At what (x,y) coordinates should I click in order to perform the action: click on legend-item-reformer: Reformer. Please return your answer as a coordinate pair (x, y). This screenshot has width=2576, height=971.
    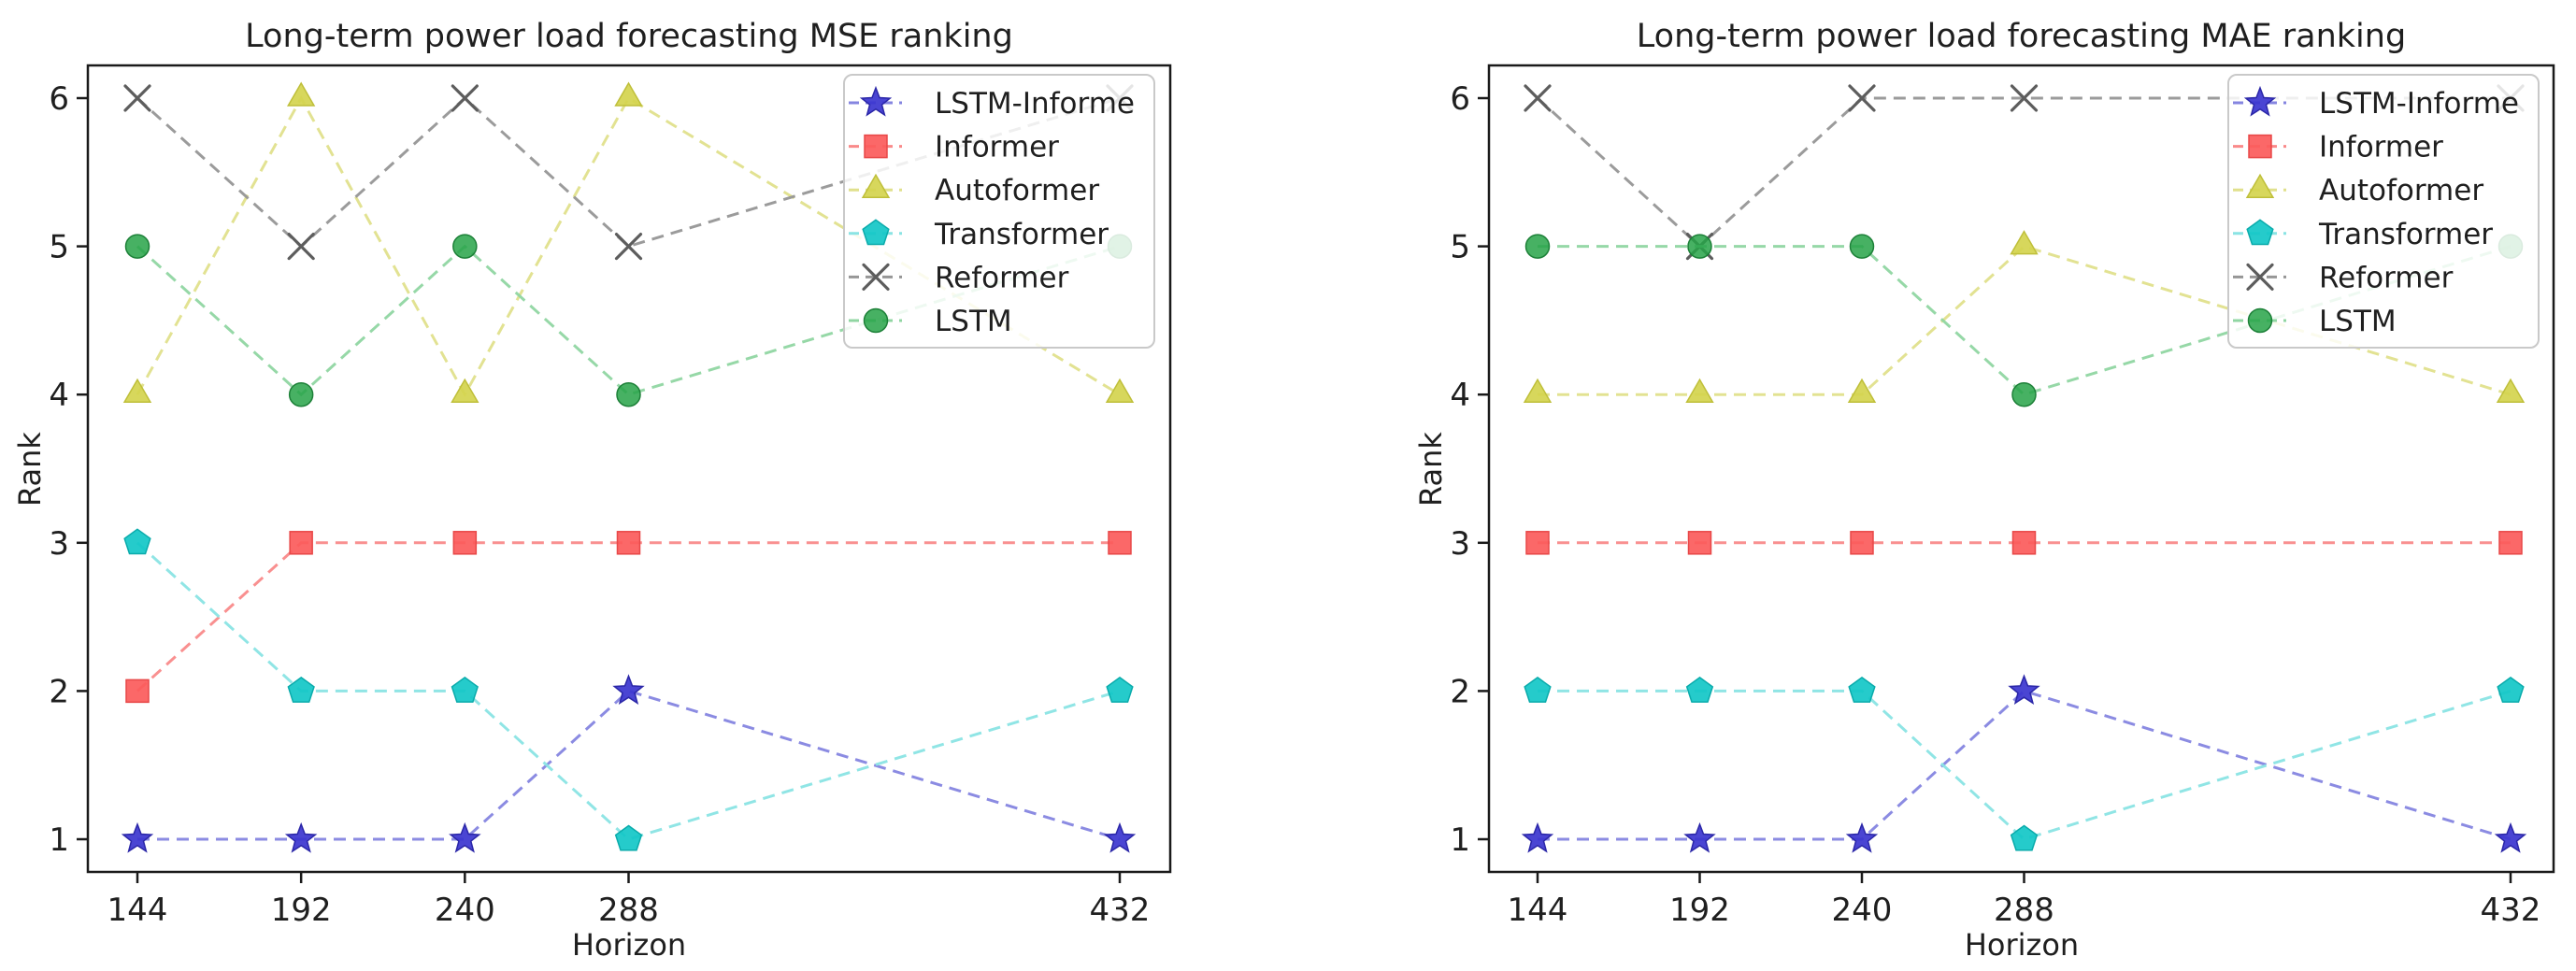
    Looking at the image, I should click on (2343, 277).